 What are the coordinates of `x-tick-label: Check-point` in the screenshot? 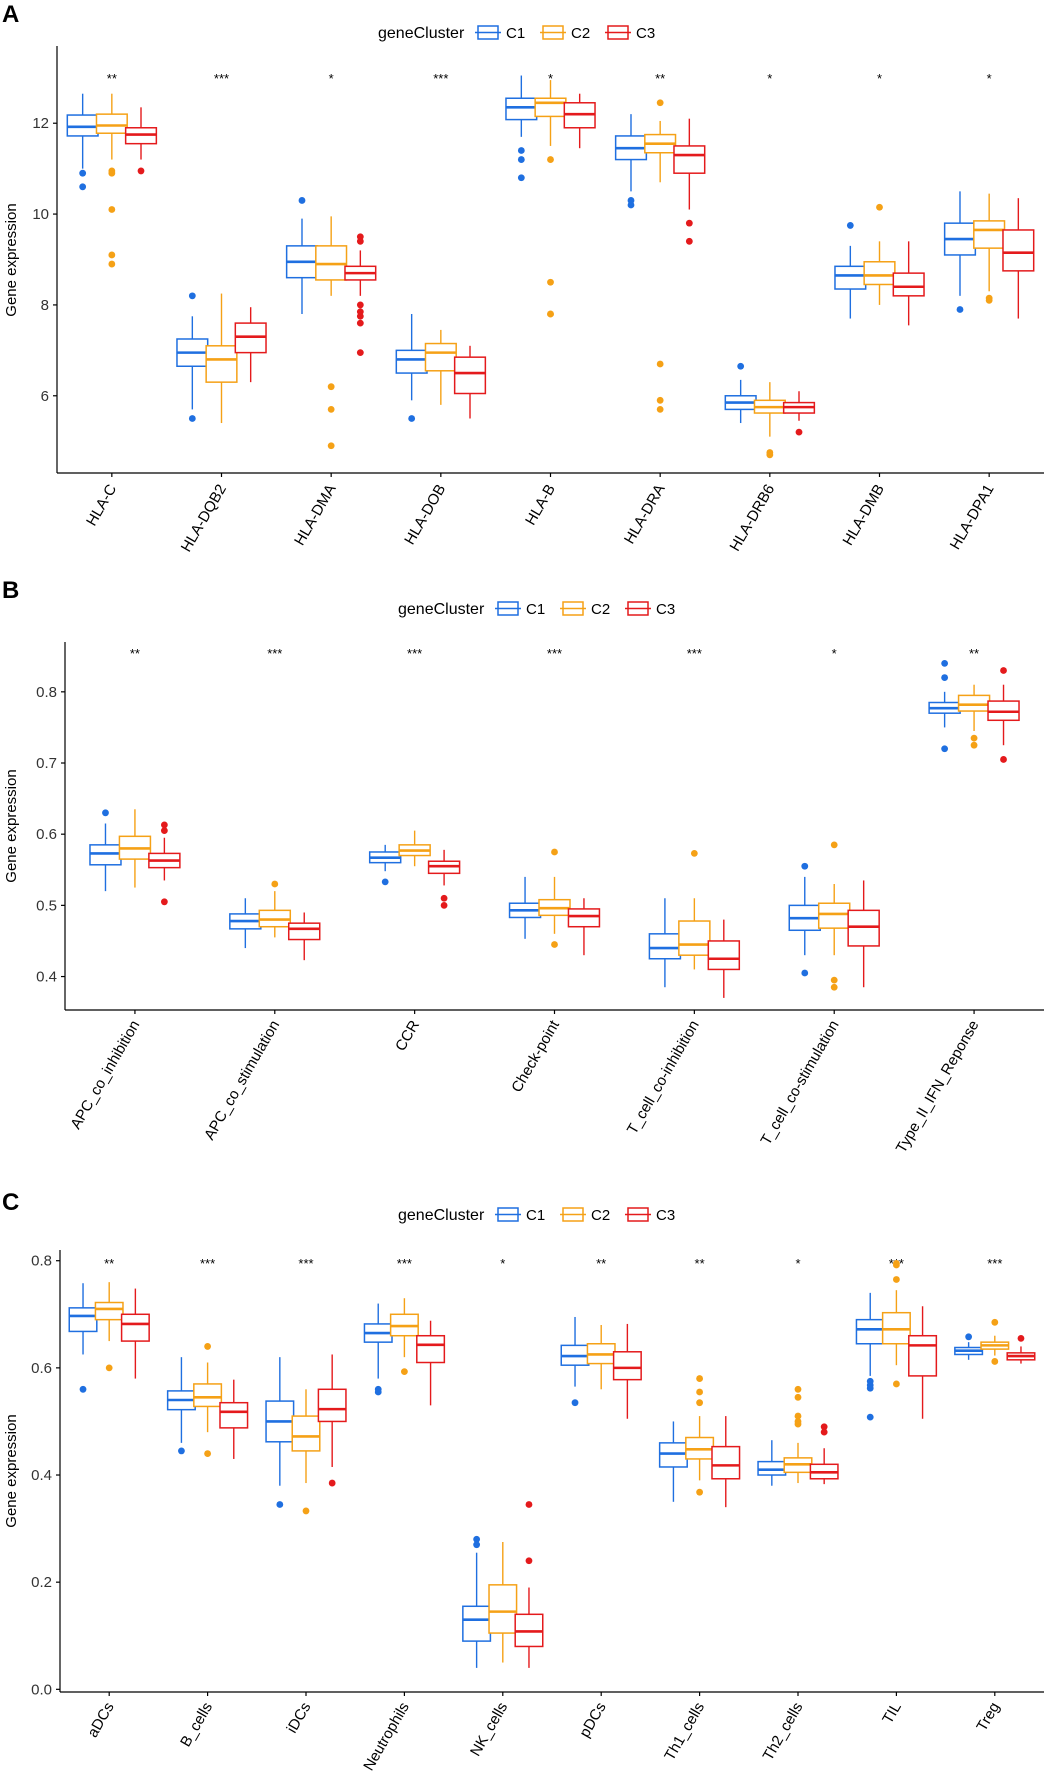 It's located at (535, 1056).